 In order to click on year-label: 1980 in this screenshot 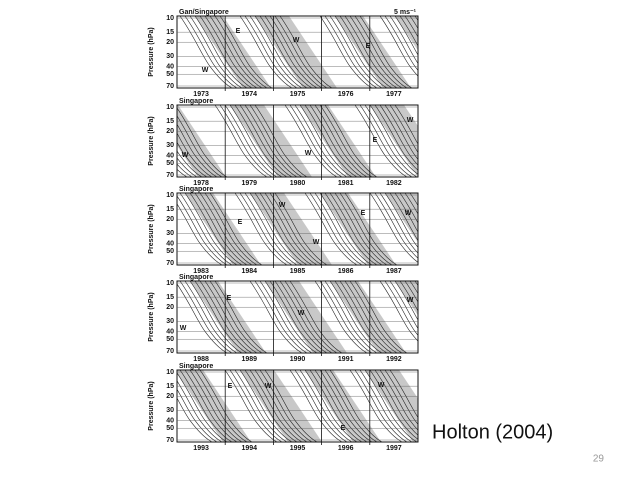, I will do `click(298, 183)`.